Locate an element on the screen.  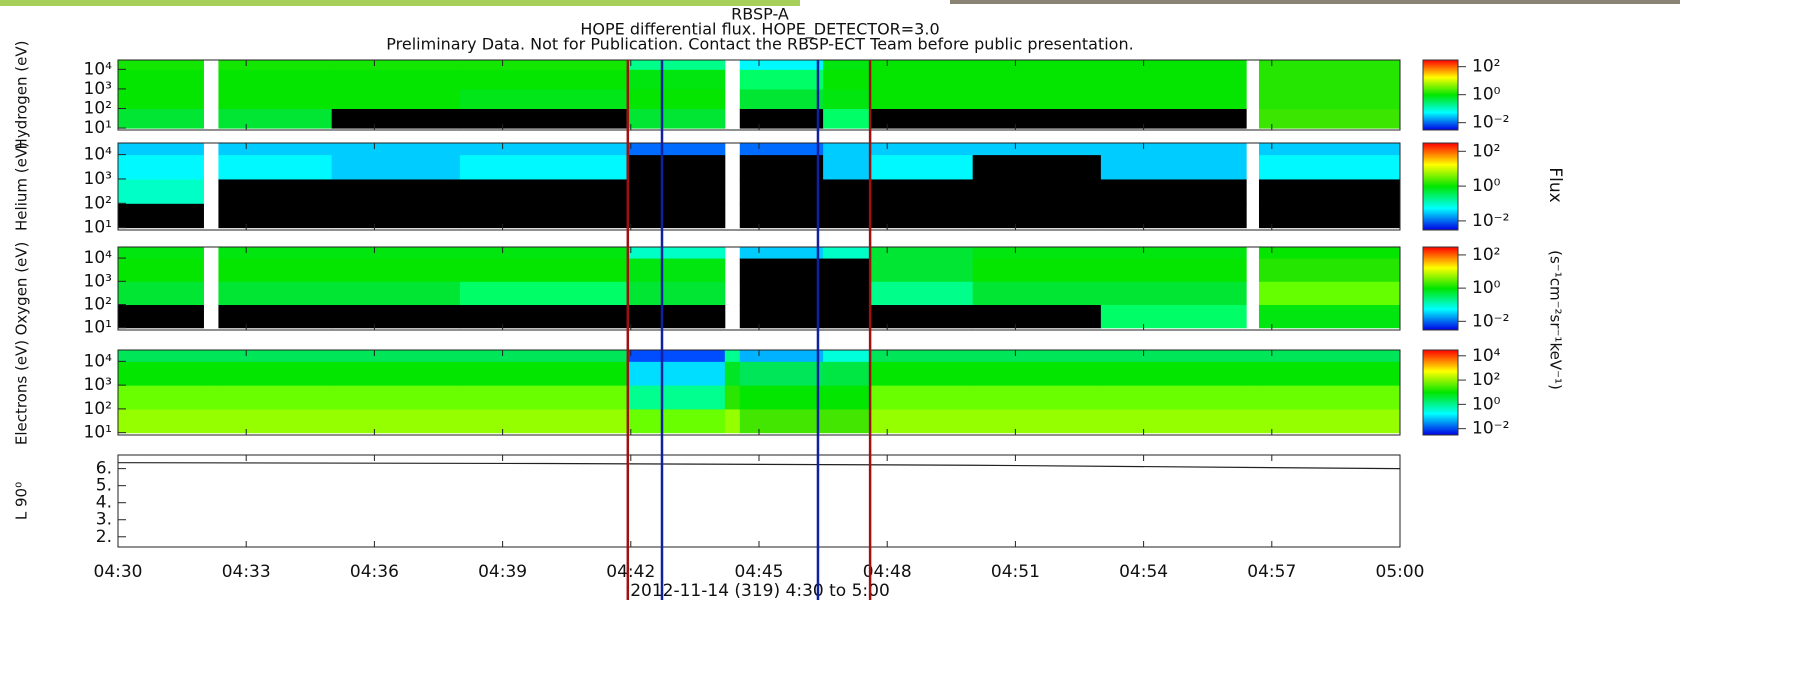
y-tick-label: 3. is located at coordinates (104, 520).